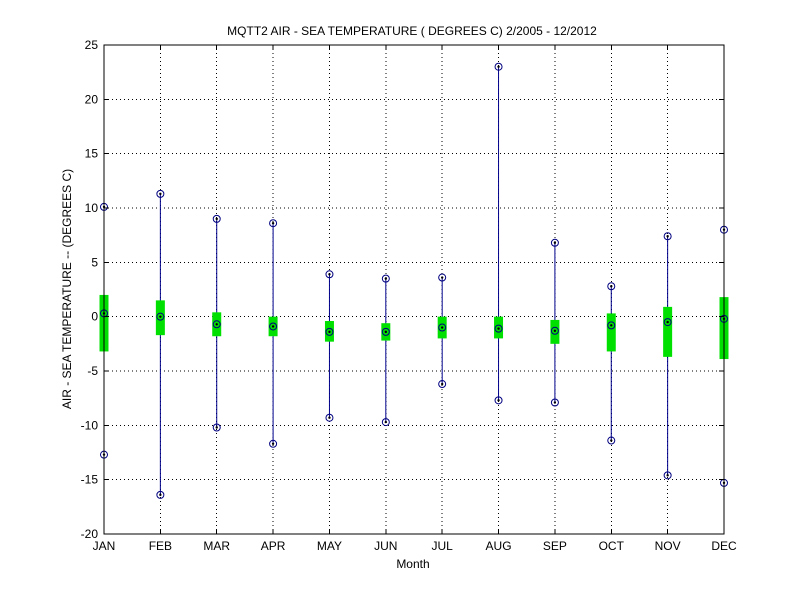 The height and width of the screenshot is (605, 800). I want to click on x-tick-label: FEB, so click(160, 546).